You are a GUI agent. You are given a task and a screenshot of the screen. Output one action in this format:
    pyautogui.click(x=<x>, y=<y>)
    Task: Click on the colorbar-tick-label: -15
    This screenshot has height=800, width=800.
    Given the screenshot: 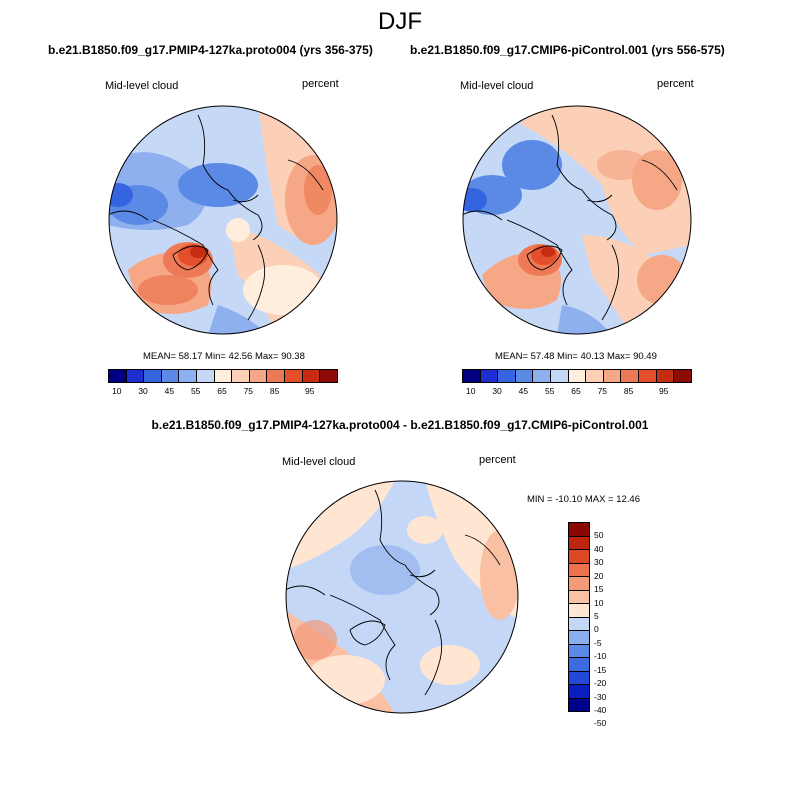 What is the action you would take?
    pyautogui.click(x=600, y=669)
    